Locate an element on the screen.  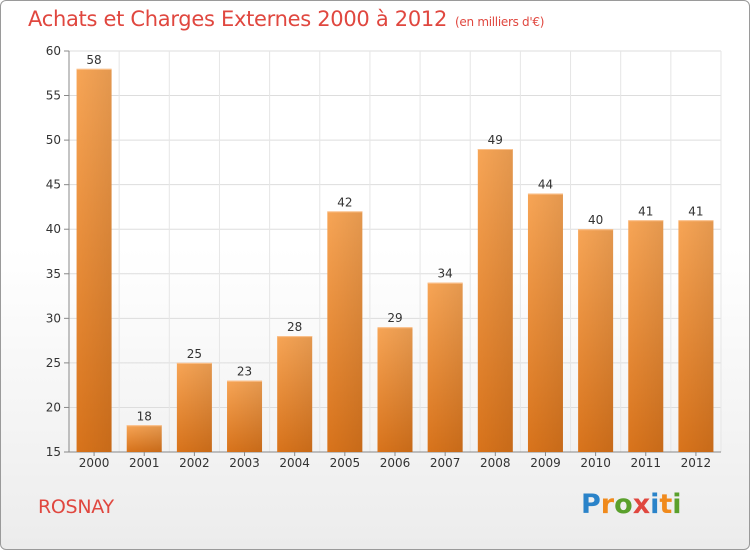
x-tick-label: 2010 is located at coordinates (595, 463).